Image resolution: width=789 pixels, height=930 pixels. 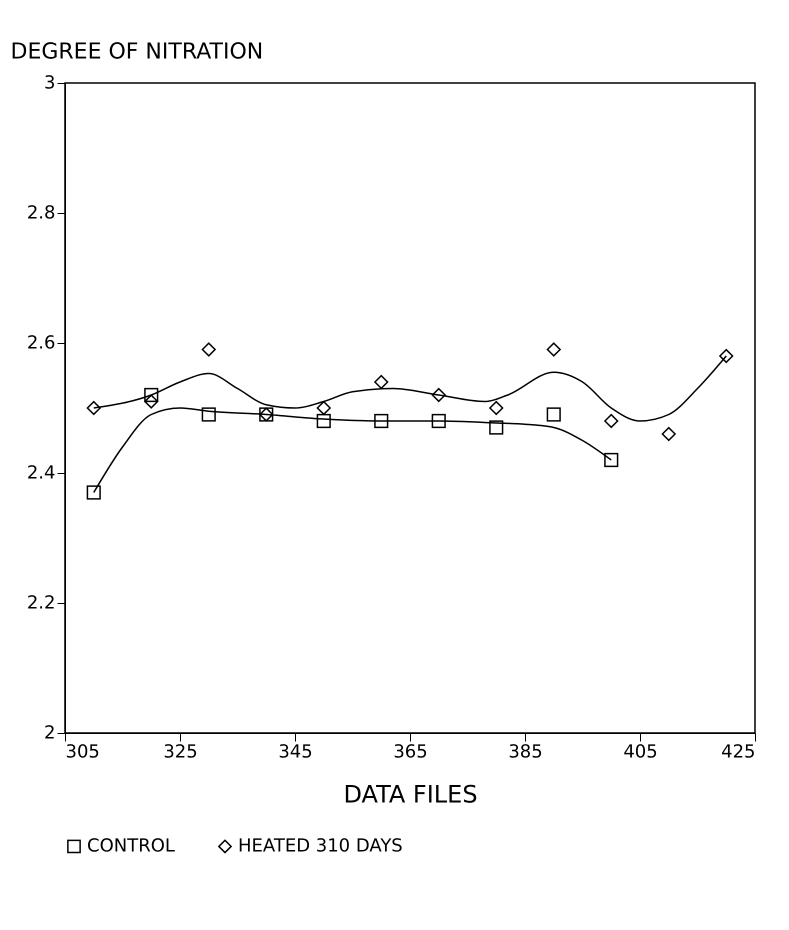 What do you see at coordinates (640, 752) in the screenshot?
I see `x-tick-label: 405` at bounding box center [640, 752].